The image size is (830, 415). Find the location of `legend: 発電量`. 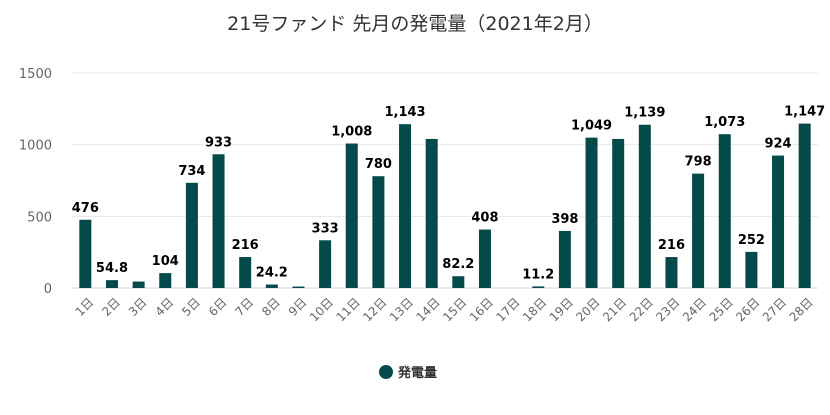

legend: 発電量 is located at coordinates (408, 373).